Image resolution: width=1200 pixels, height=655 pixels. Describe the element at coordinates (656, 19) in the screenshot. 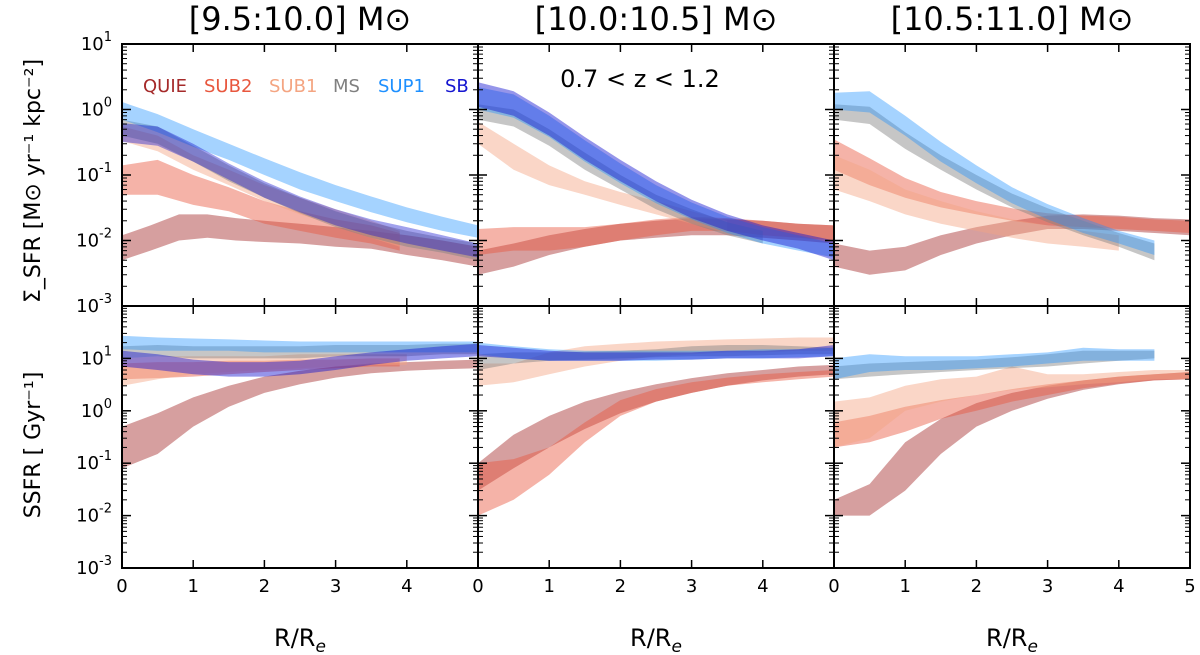

I see `panel-title-2: [10.0:10.5] M⊙` at that location.